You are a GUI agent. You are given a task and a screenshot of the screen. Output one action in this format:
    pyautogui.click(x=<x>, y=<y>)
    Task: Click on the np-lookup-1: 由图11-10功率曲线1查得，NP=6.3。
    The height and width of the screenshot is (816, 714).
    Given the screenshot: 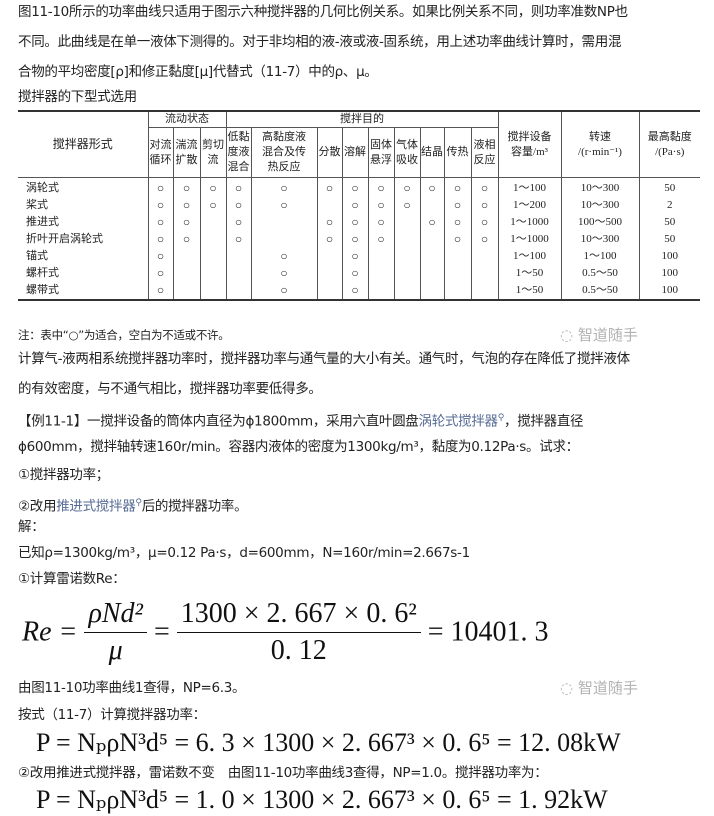 What is the action you would take?
    pyautogui.click(x=132, y=688)
    